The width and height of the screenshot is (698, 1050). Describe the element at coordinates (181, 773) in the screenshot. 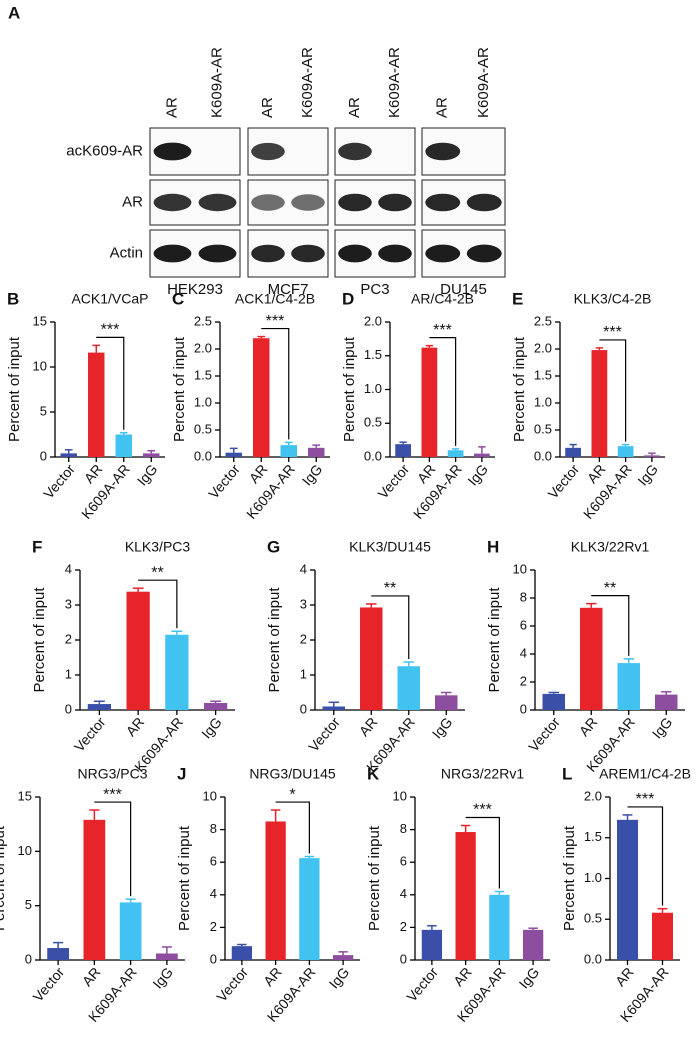

I see `panel-letter: J` at that location.